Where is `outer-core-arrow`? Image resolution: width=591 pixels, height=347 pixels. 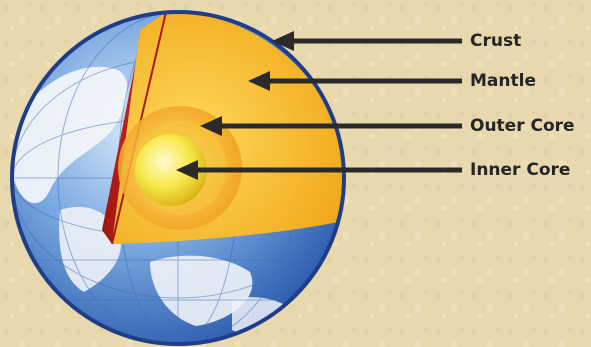 outer-core-arrow is located at coordinates (331, 126).